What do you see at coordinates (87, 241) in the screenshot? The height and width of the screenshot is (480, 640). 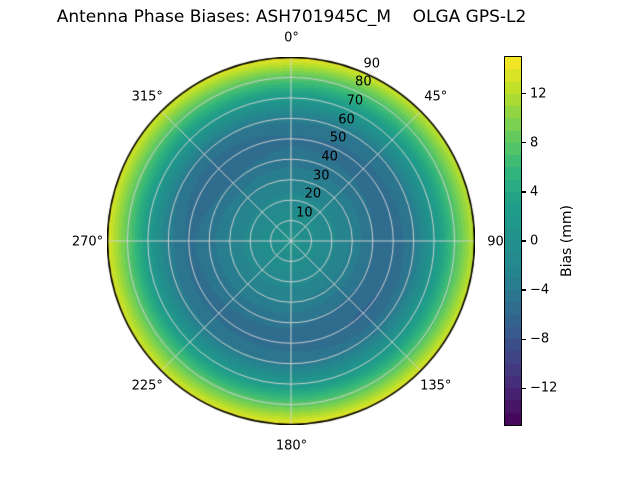 I see `angular-tick-label-270: 270°` at bounding box center [87, 241].